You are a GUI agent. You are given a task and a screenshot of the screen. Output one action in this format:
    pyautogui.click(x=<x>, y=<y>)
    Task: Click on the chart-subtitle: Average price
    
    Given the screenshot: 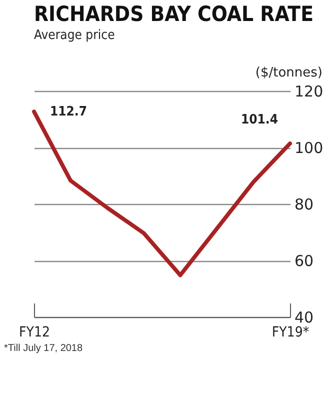 What is the action you would take?
    pyautogui.click(x=74, y=35)
    